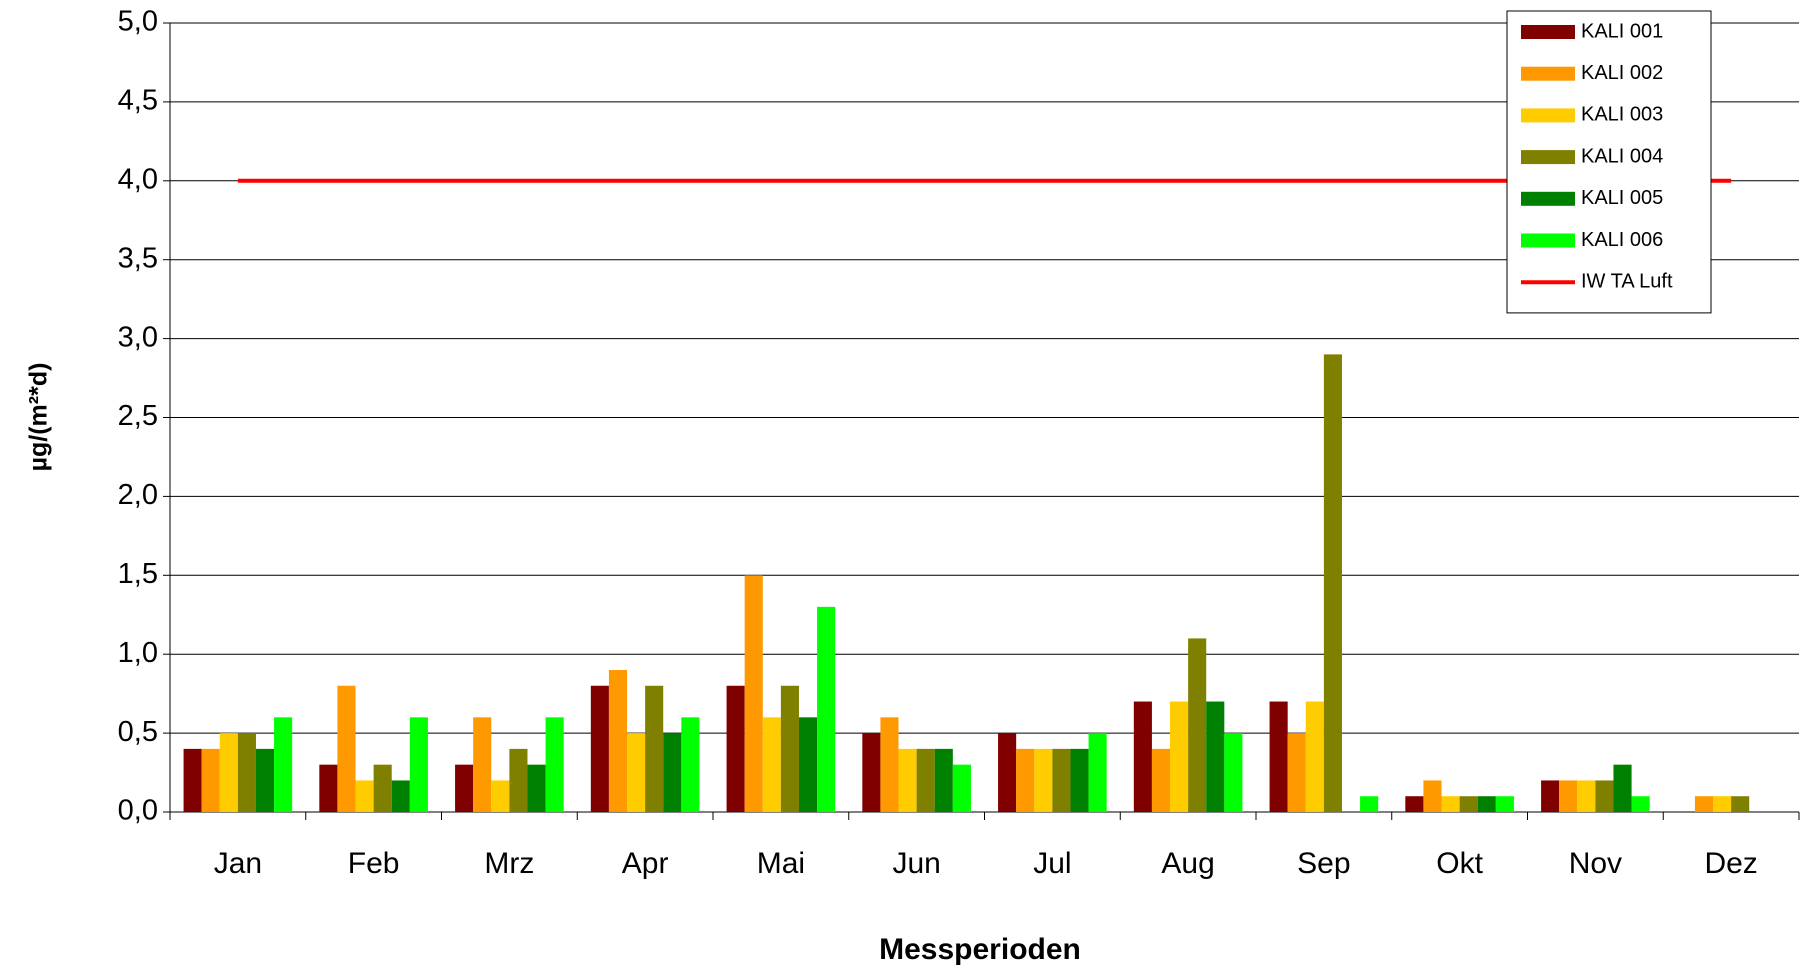 The height and width of the screenshot is (970, 1800). Describe the element at coordinates (1459, 863) in the screenshot. I see `x-tick-label: Okt` at that location.